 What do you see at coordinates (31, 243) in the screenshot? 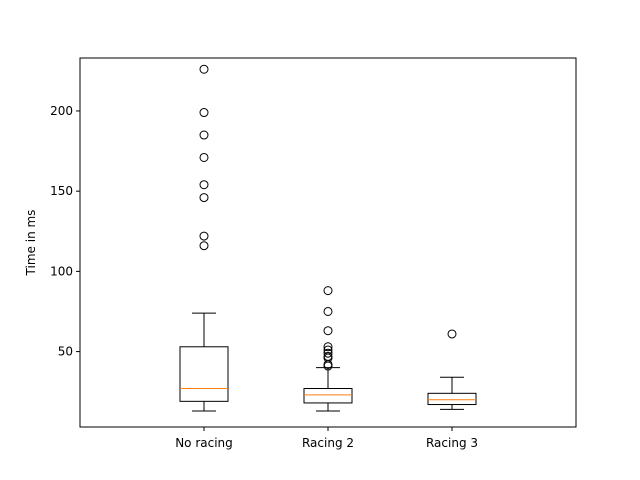
I see `y-axis-label: Time in ms` at bounding box center [31, 243].